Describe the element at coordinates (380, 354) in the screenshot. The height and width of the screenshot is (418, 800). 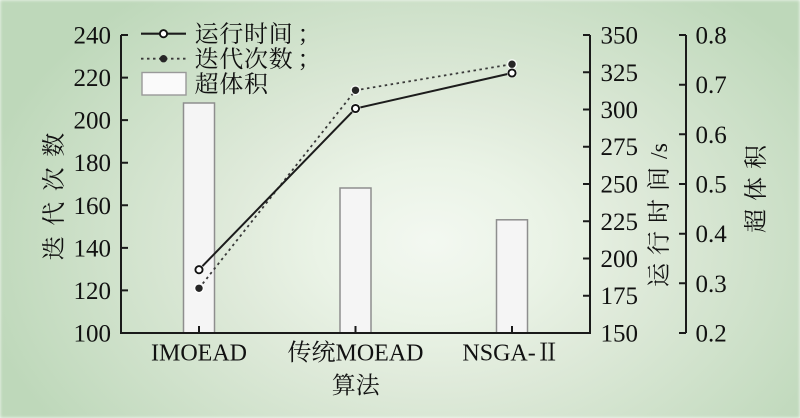
I see `svg-text: MOEAD` at that location.